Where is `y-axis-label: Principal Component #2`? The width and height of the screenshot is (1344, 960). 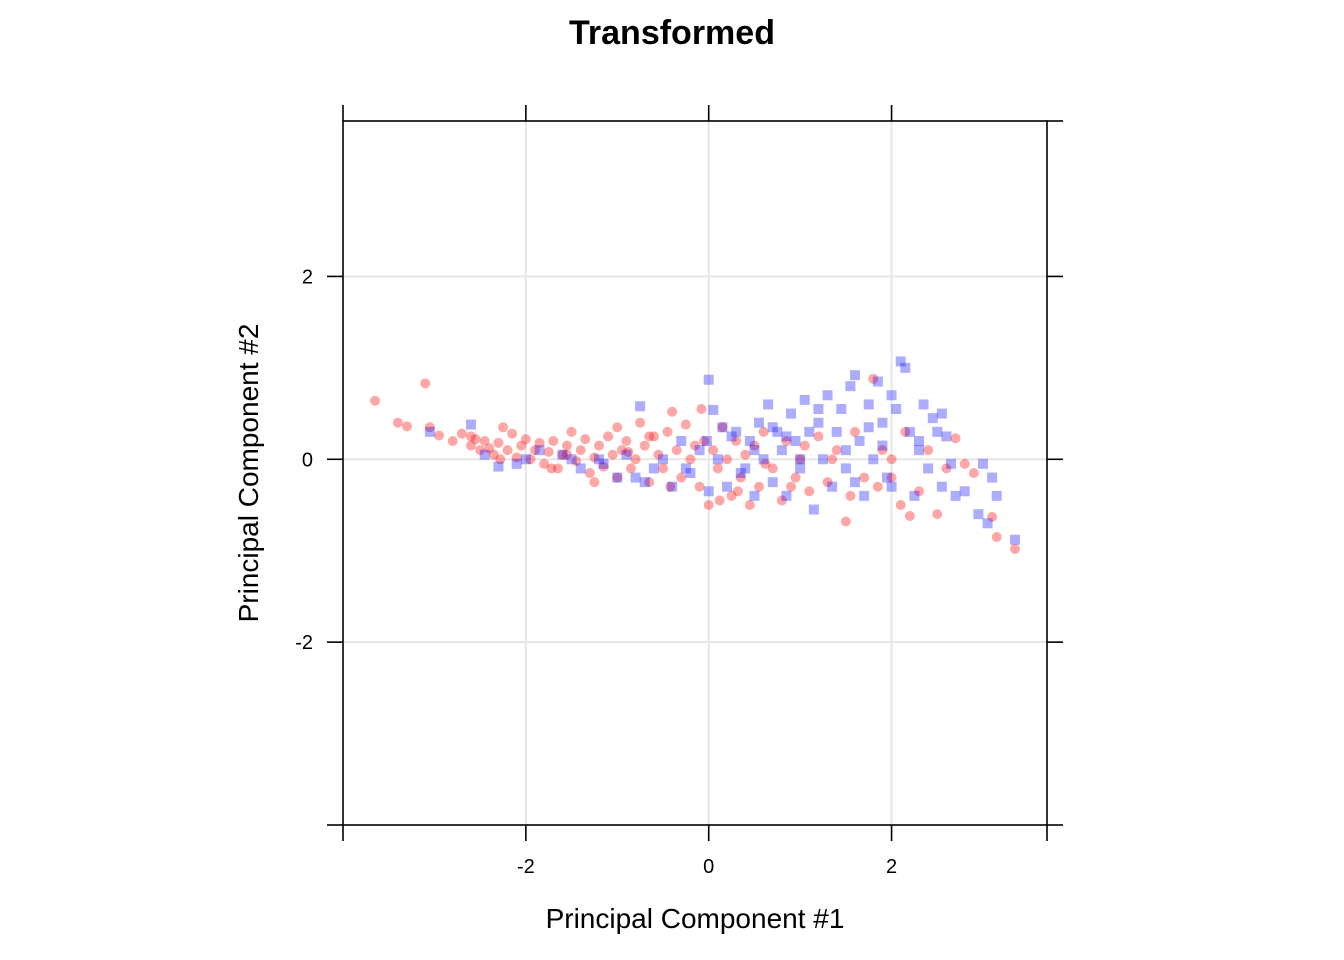
y-axis-label: Principal Component #2 is located at coordinates (248, 473).